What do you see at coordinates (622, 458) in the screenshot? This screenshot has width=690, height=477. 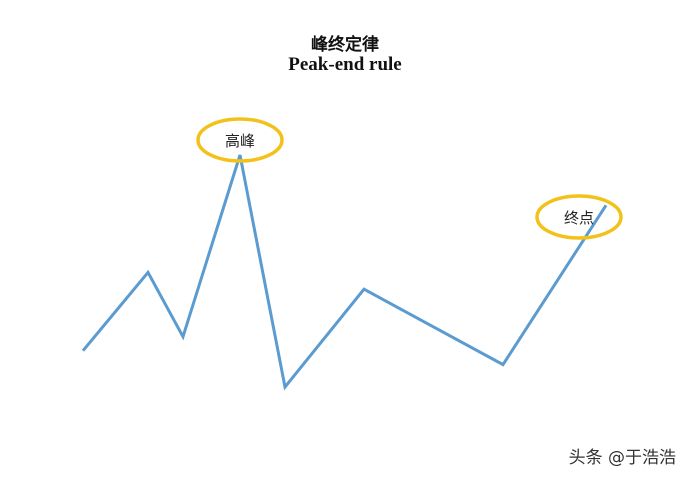 I see `watermark: 头条 @于浩浩` at bounding box center [622, 458].